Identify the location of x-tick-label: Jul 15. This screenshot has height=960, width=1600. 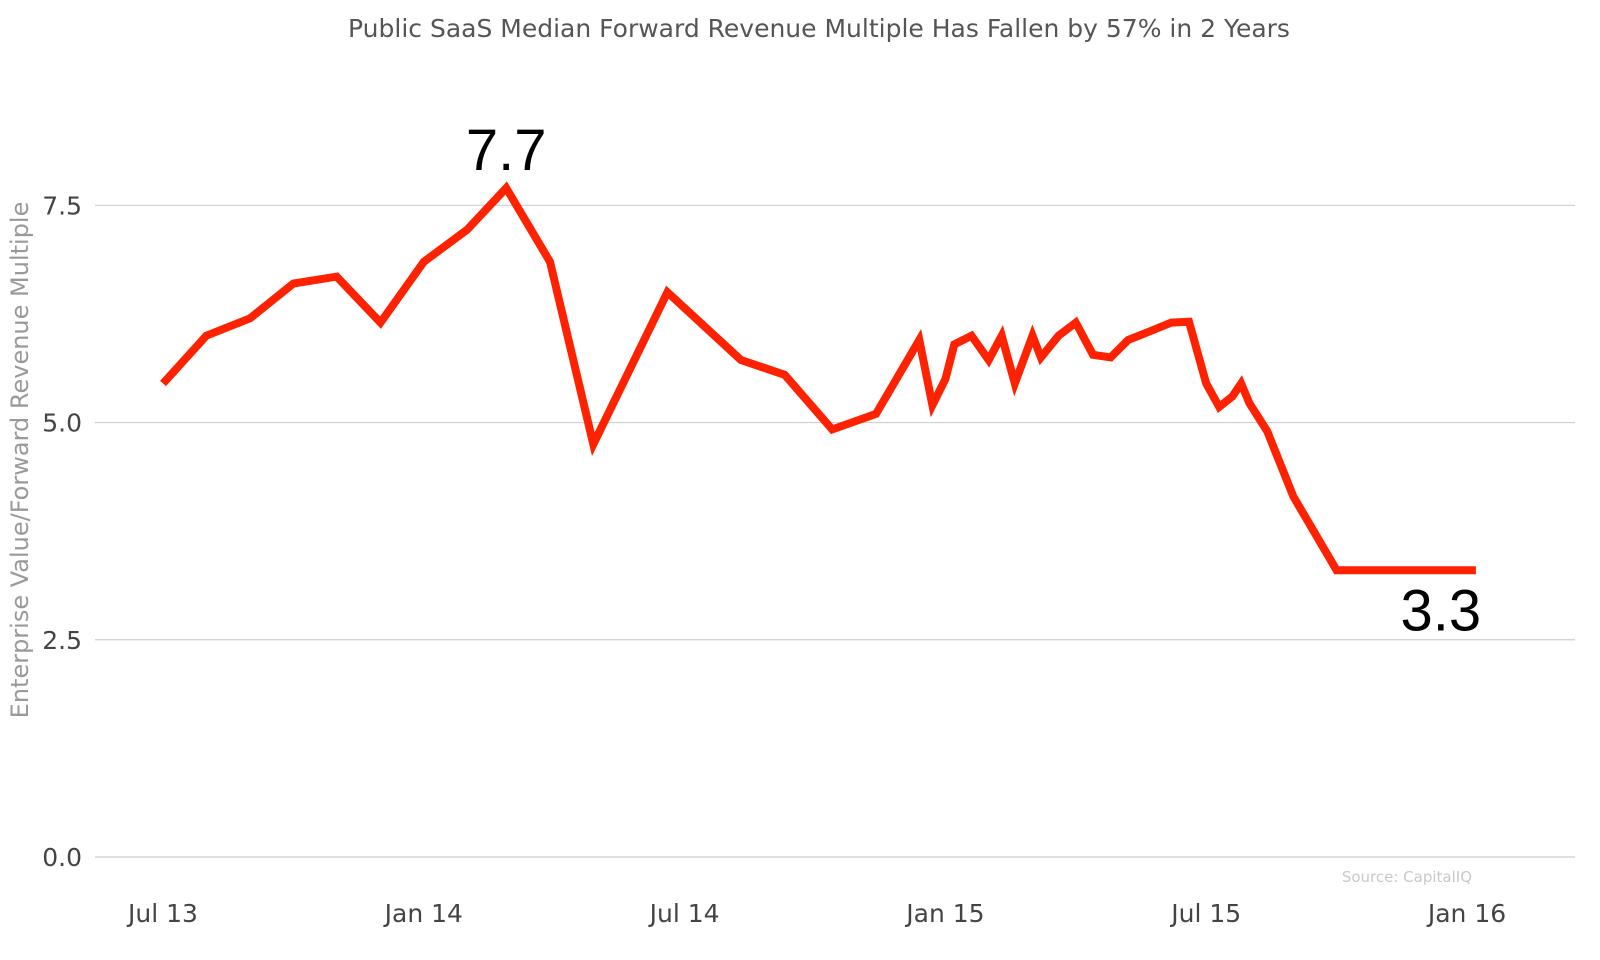
(1205, 913).